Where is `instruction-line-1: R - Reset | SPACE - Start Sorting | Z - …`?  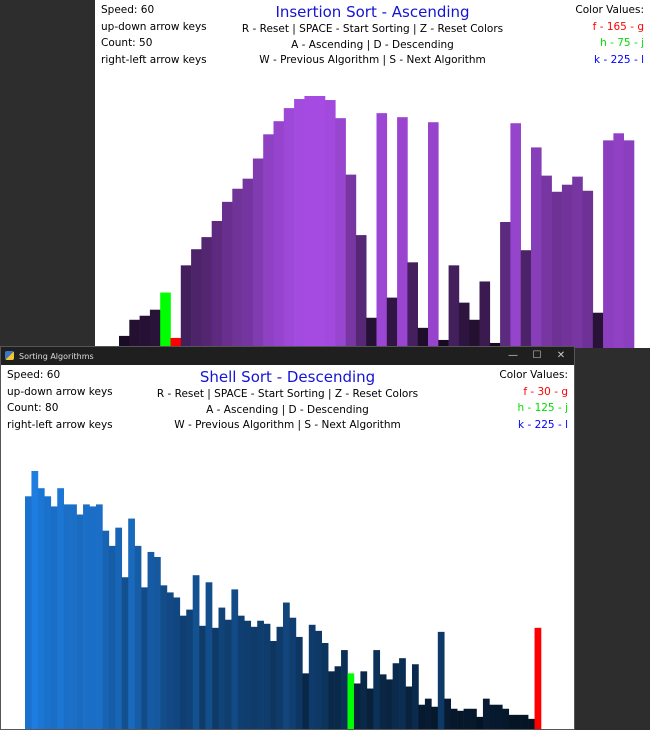 instruction-line-1: R - Reset | SPACE - Start Sorting | Z - … is located at coordinates (372, 29).